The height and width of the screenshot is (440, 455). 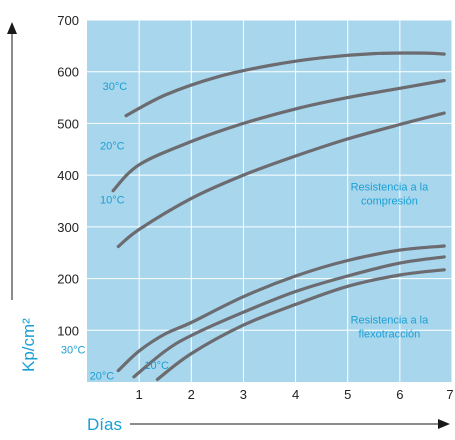 What do you see at coordinates (389, 202) in the screenshot?
I see `annotation: compresión` at bounding box center [389, 202].